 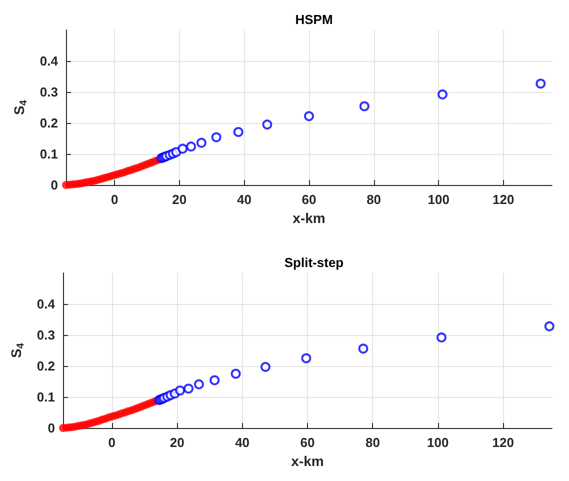 I want to click on chart-title: HSPM, so click(x=314, y=19).